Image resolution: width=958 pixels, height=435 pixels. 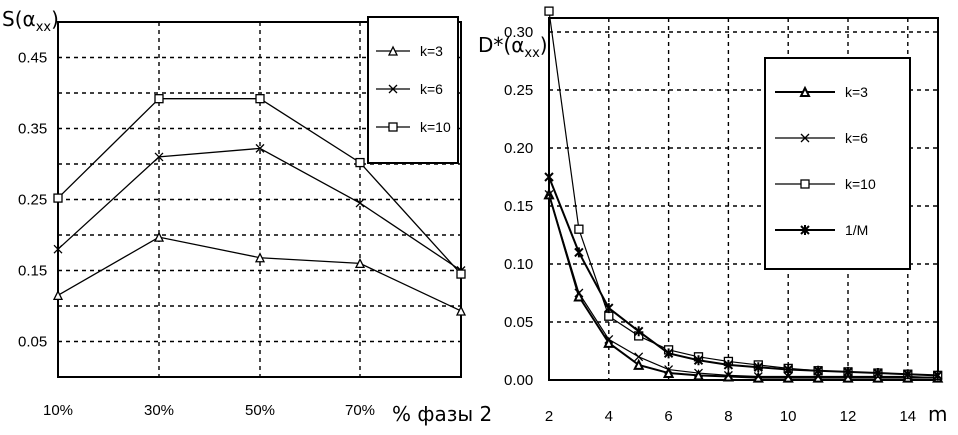 I want to click on legend-item-1/M: 1/M, so click(x=821, y=230).